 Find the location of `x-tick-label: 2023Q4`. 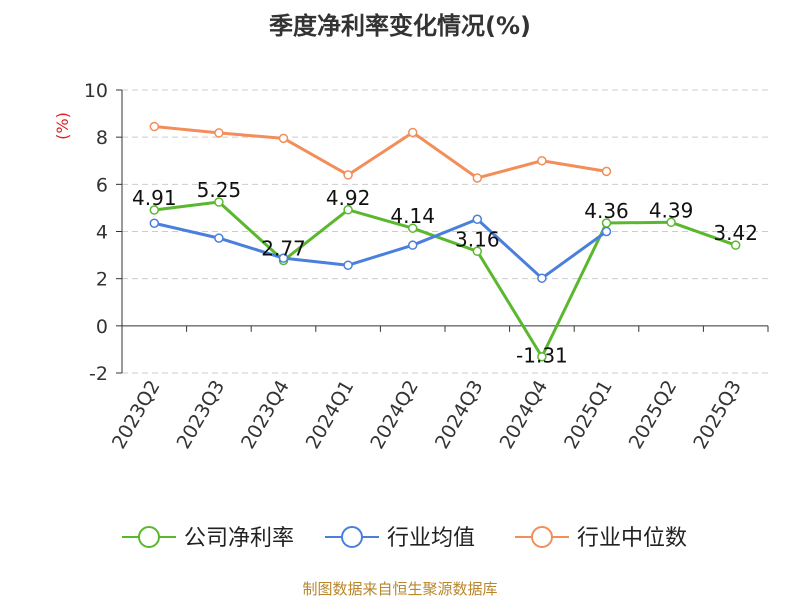

x-tick-label: 2023Q4 is located at coordinates (265, 415).